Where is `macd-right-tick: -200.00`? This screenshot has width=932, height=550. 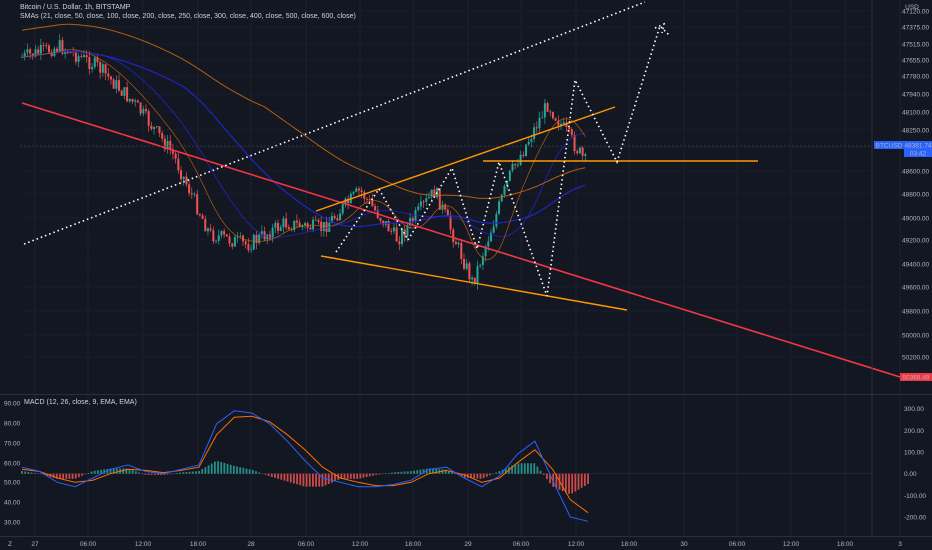
macd-right-tick: -200.00 is located at coordinates (915, 518).